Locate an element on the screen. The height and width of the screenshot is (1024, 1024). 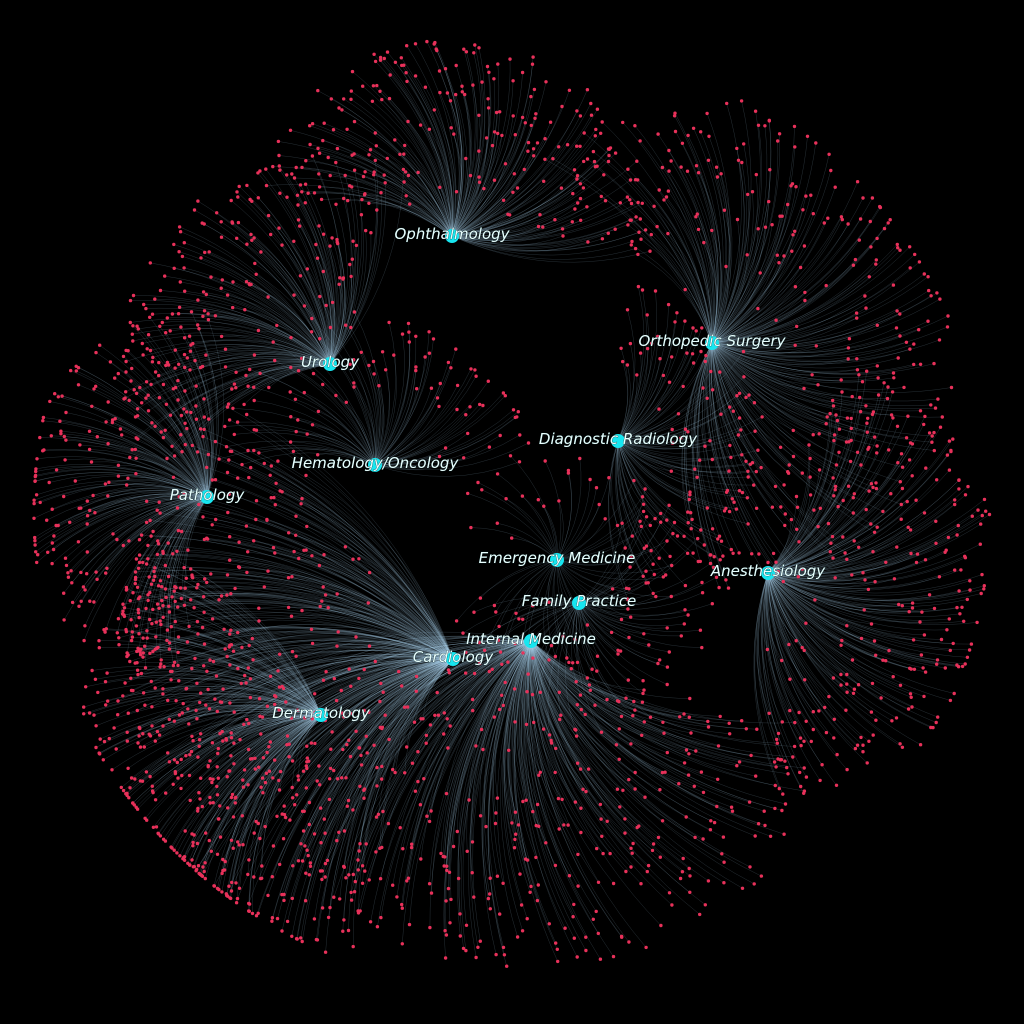
hub-dot-diagnostic-radiology is located at coordinates (618, 441).